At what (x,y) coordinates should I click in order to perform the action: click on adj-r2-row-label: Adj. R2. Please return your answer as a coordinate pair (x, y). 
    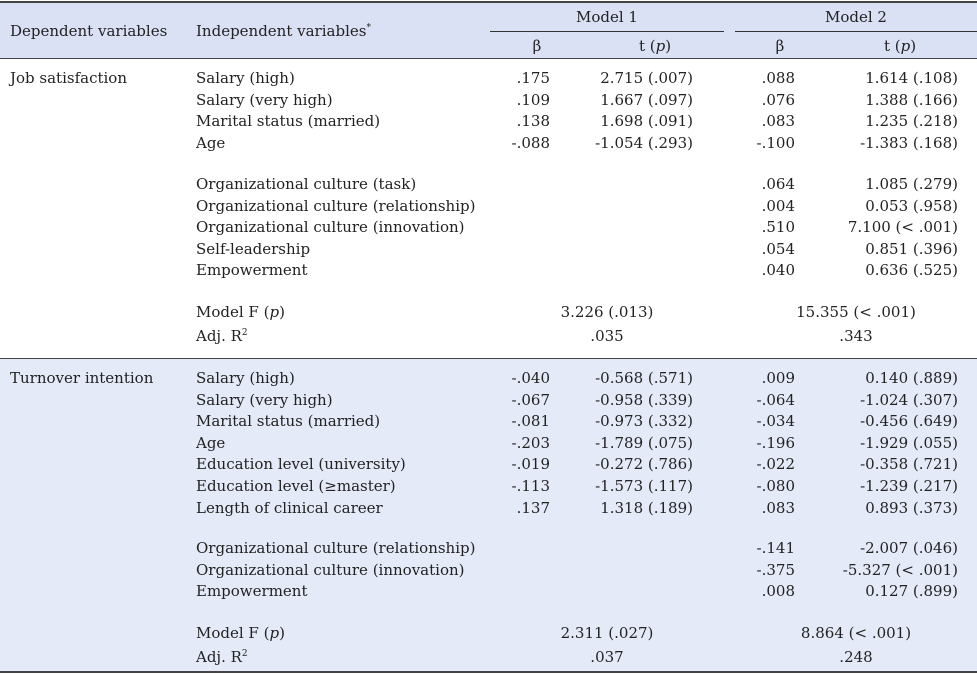
    Looking at the image, I should click on (222, 336).